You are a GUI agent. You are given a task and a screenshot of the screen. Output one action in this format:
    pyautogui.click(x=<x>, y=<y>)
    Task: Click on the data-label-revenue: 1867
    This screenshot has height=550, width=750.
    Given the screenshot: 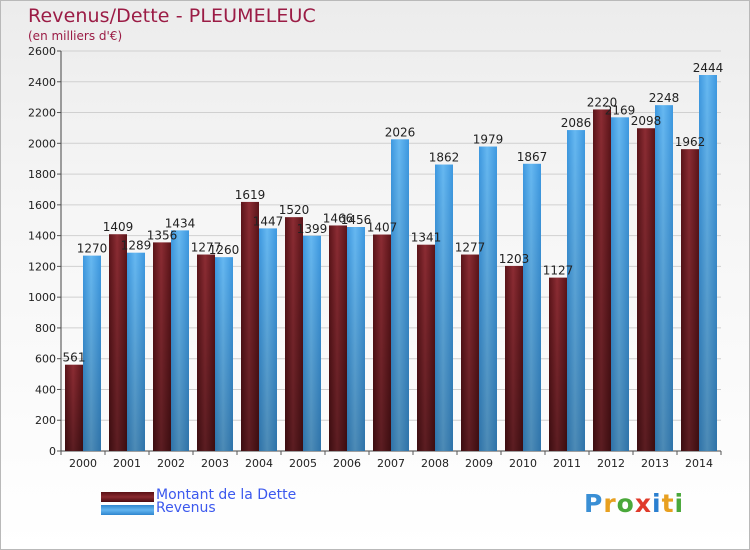 What is the action you would take?
    pyautogui.click(x=532, y=157)
    